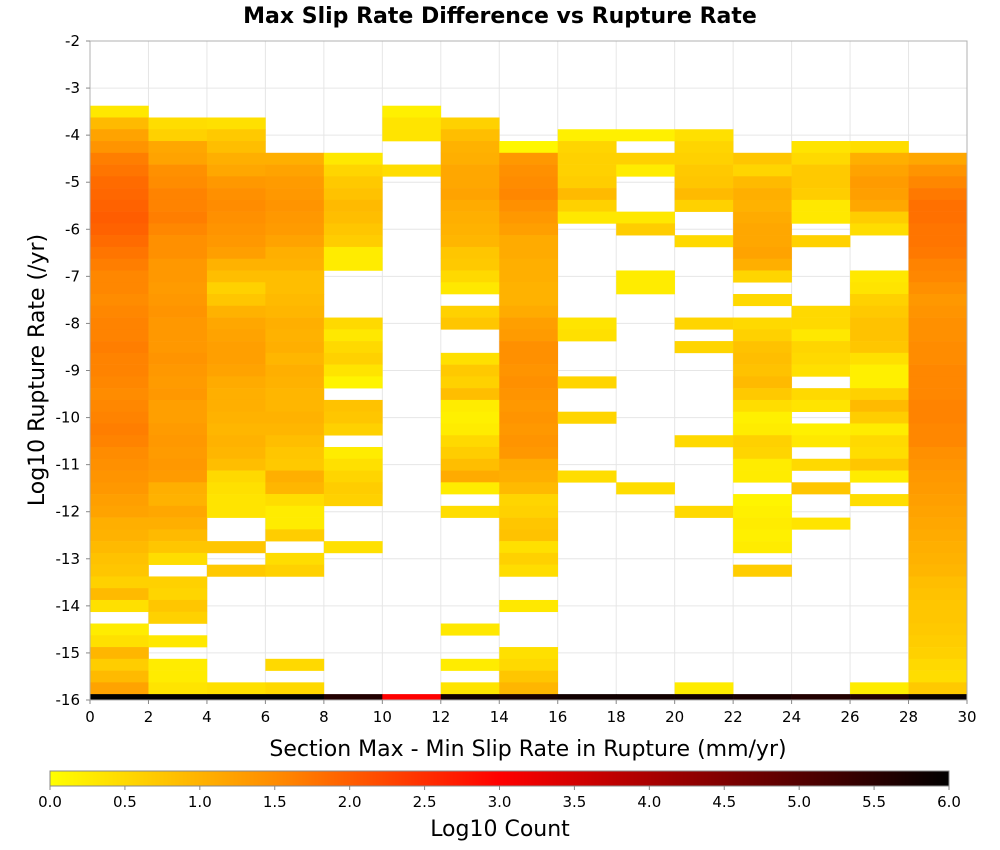  I want to click on colorbar-label: Log10 Count, so click(500, 829).